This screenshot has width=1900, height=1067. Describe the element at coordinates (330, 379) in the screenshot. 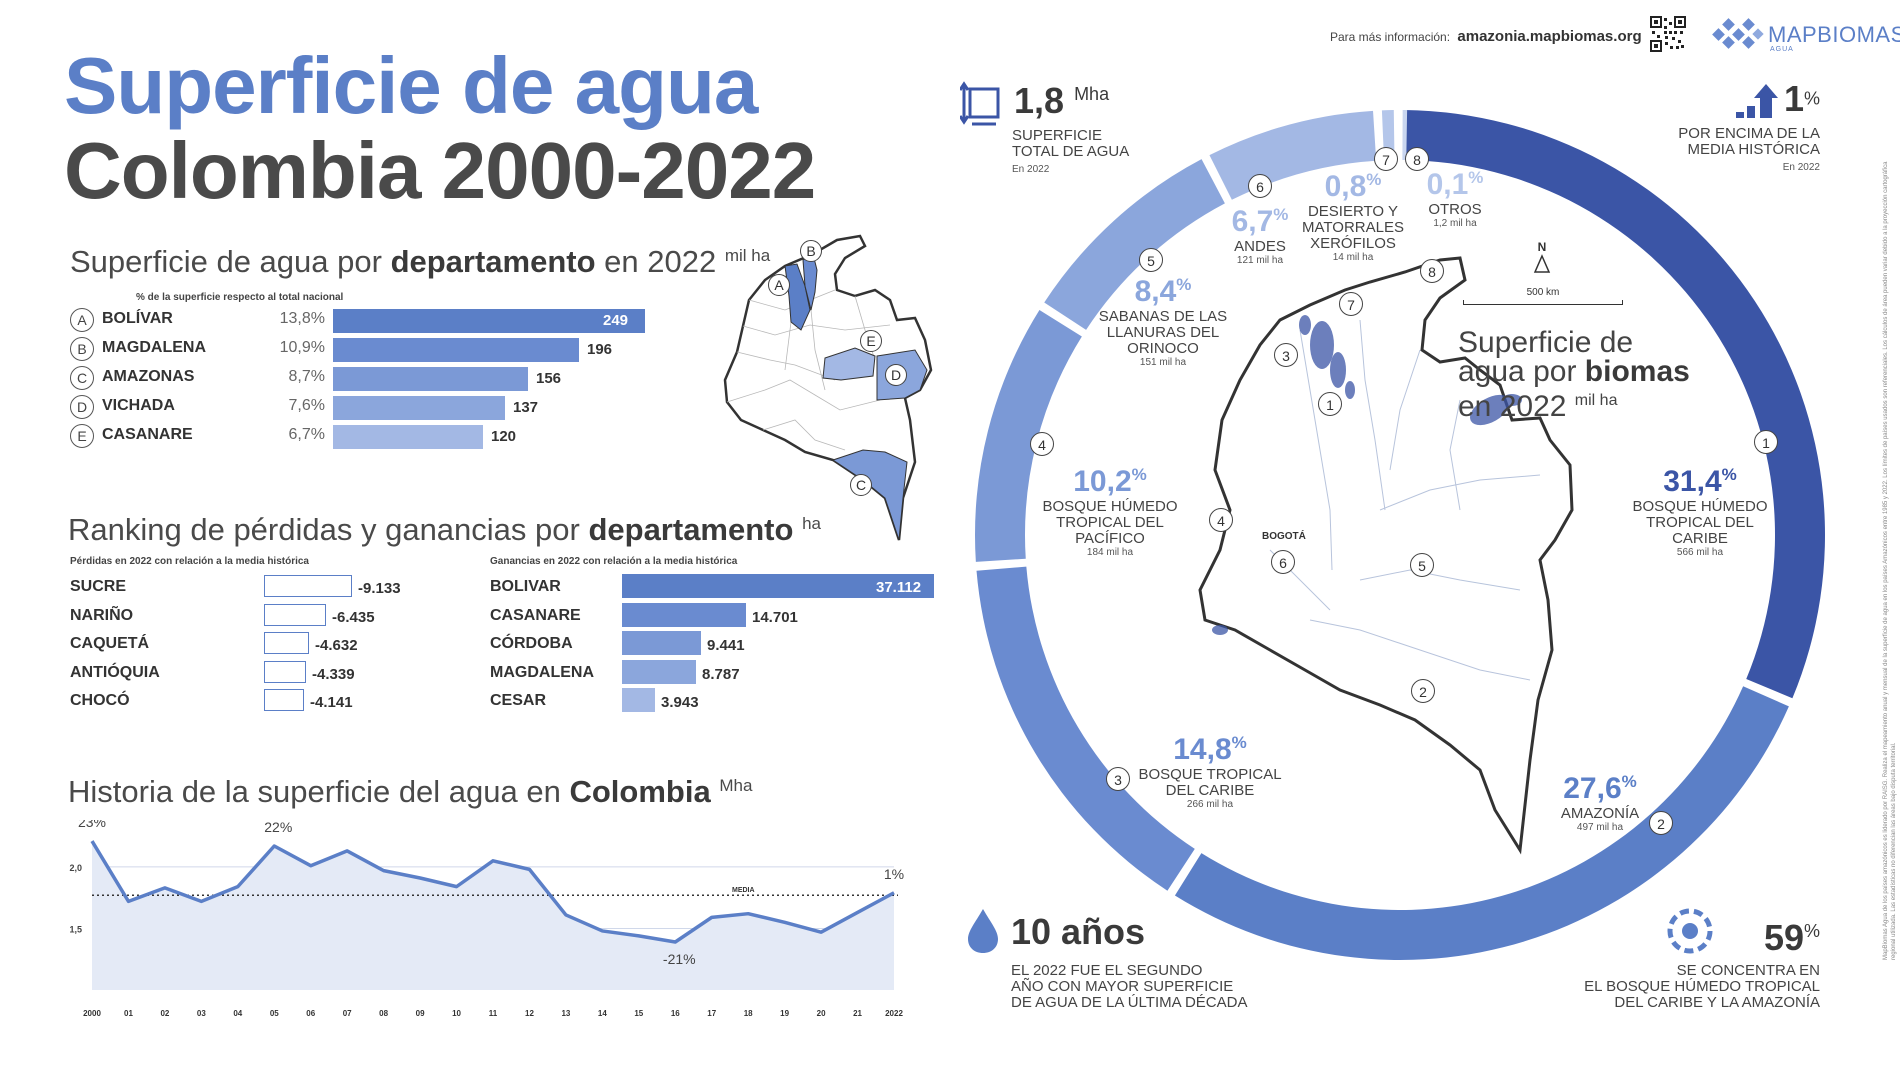

I see `dept-row: C AMAZONAS 8,7% 156` at that location.